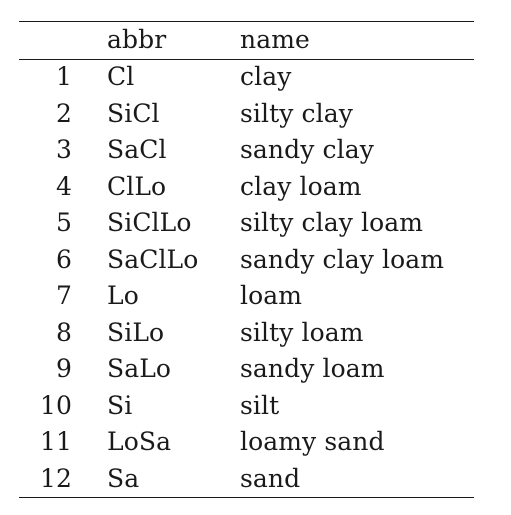 The image size is (511, 515). What do you see at coordinates (139, 441) in the screenshot?
I see `row-abbr: LoSa` at bounding box center [139, 441].